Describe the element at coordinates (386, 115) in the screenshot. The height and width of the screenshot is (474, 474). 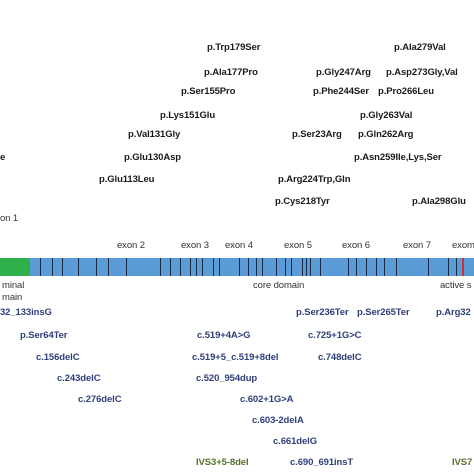
I see `variant-label: p.Gly263Val` at that location.